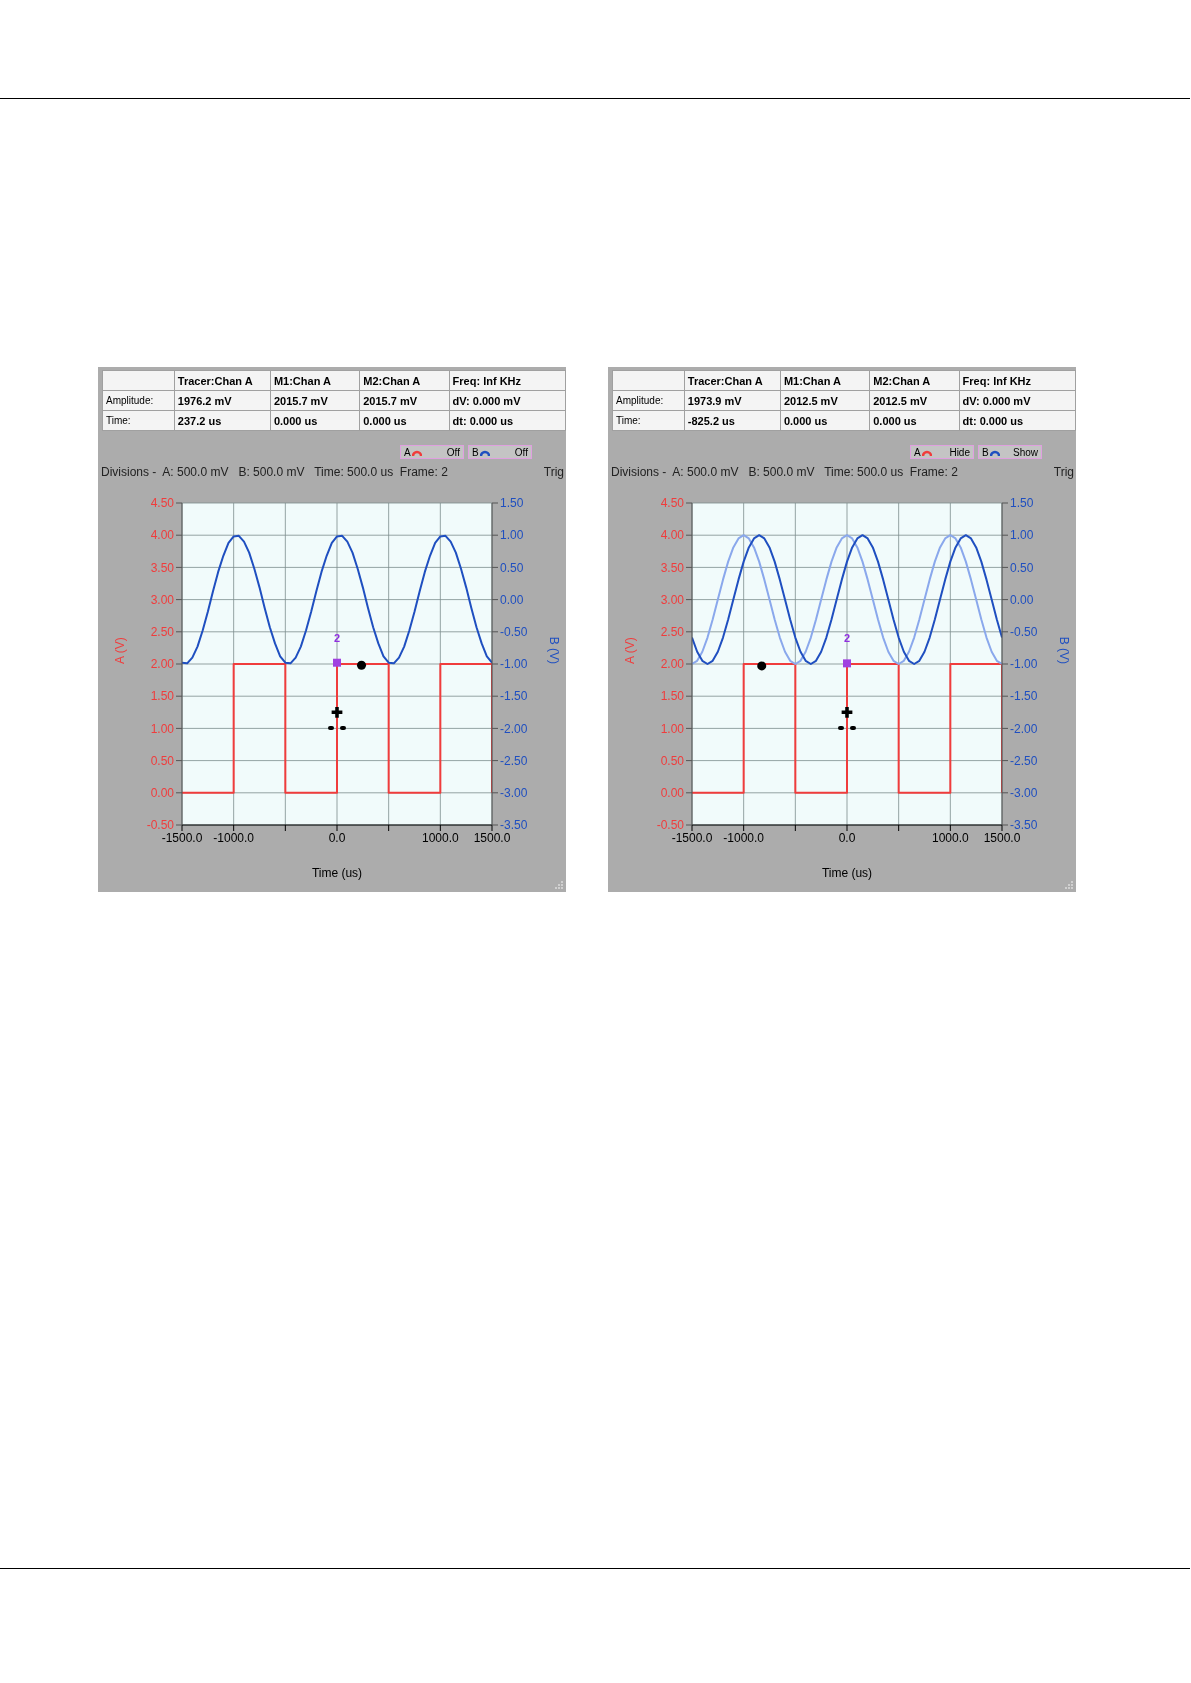  What do you see at coordinates (222, 400) in the screenshot?
I see `text: 1976.2 mV` at bounding box center [222, 400].